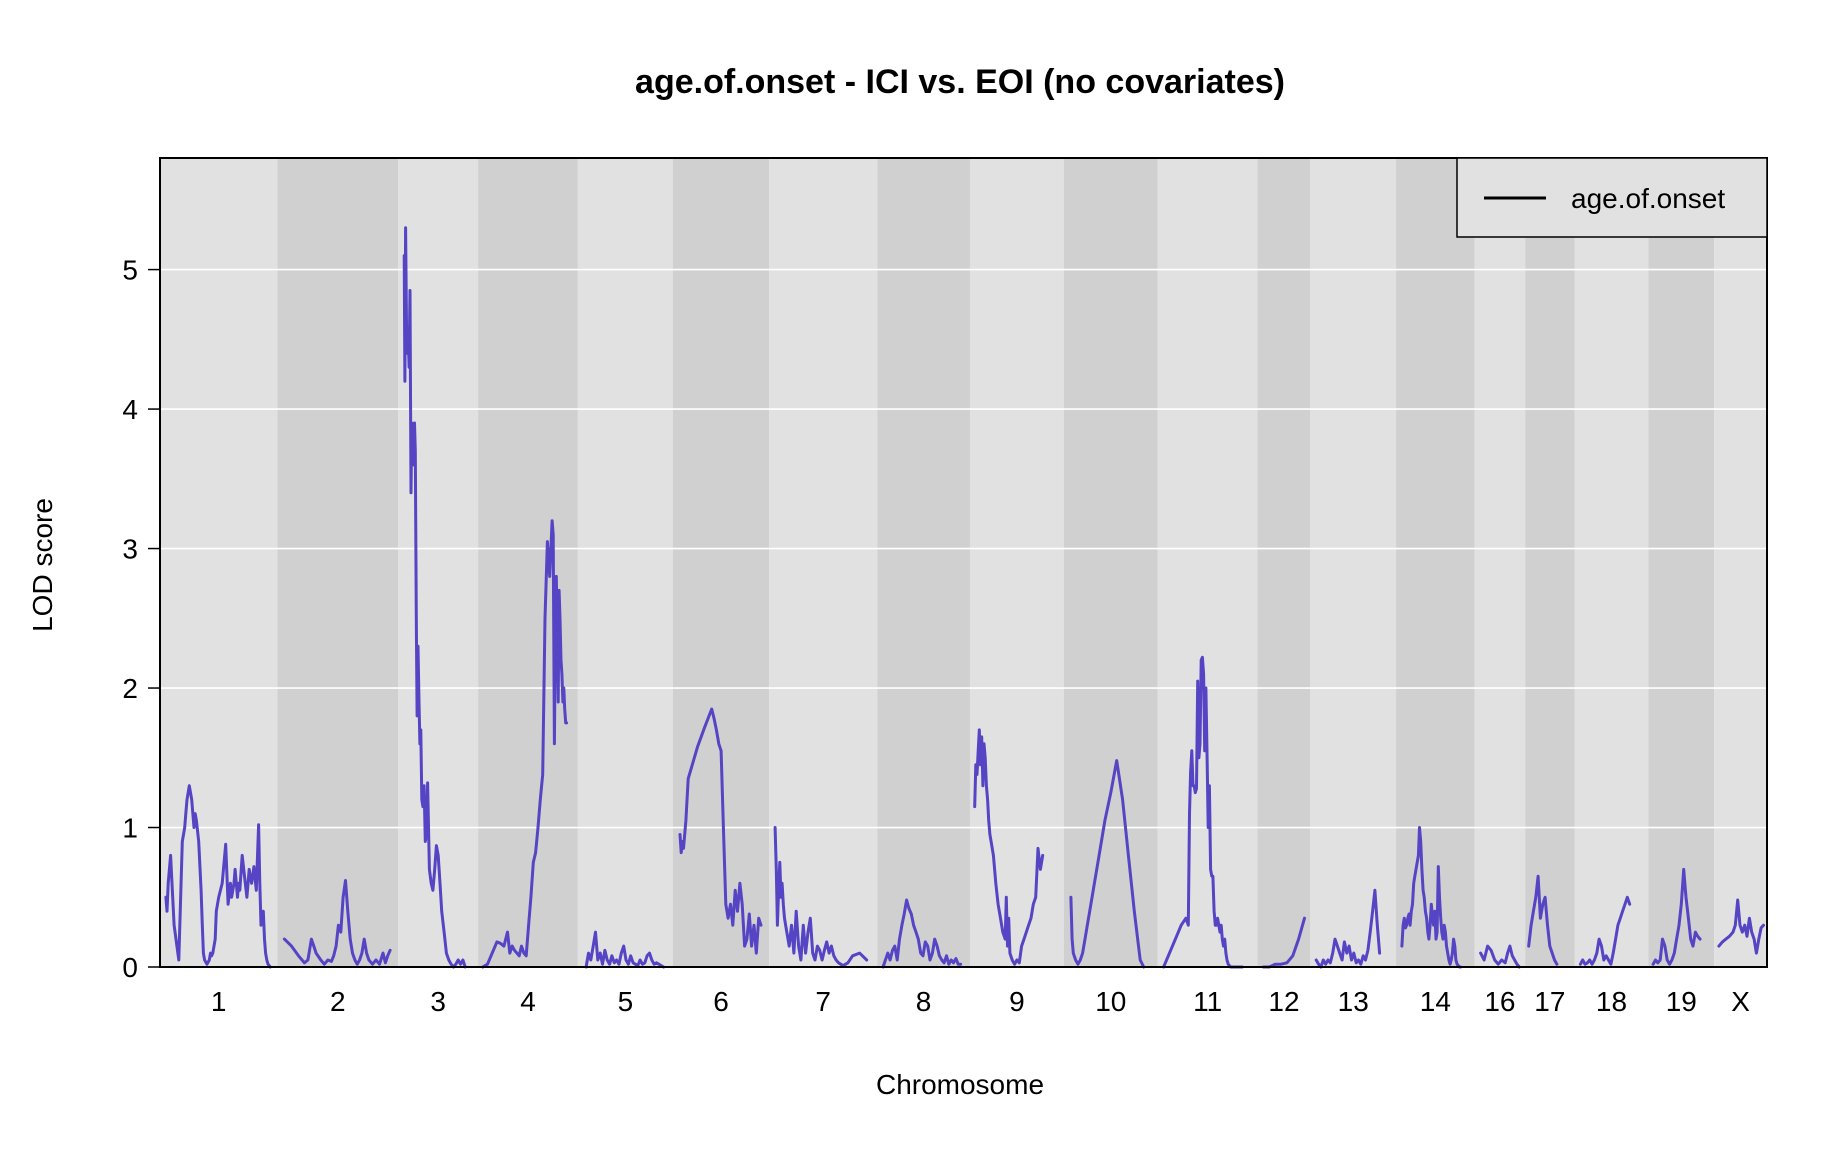  What do you see at coordinates (130, 828) in the screenshot?
I see `y-tick-label-1: 1` at bounding box center [130, 828].